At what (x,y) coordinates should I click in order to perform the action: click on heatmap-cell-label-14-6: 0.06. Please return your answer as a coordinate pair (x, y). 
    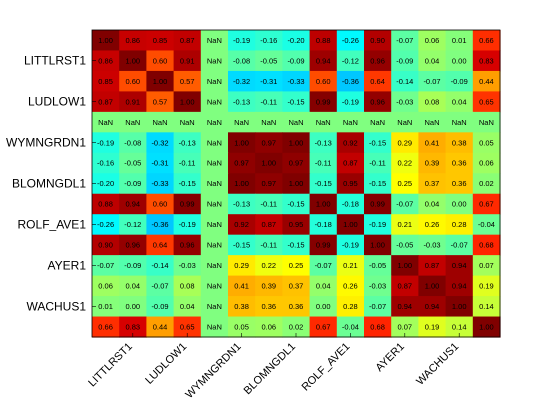
    Looking at the image, I should click on (268, 326).